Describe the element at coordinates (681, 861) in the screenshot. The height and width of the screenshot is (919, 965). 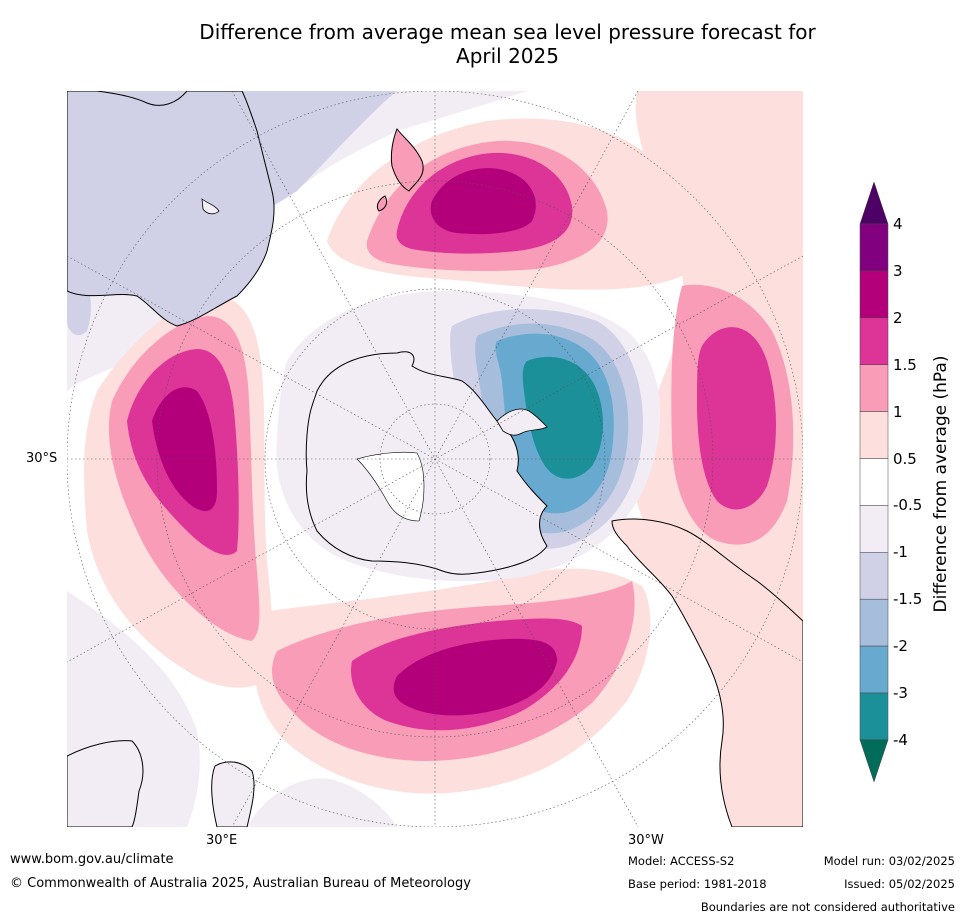
I see `model-label: Model: ACCESS-S2` at that location.